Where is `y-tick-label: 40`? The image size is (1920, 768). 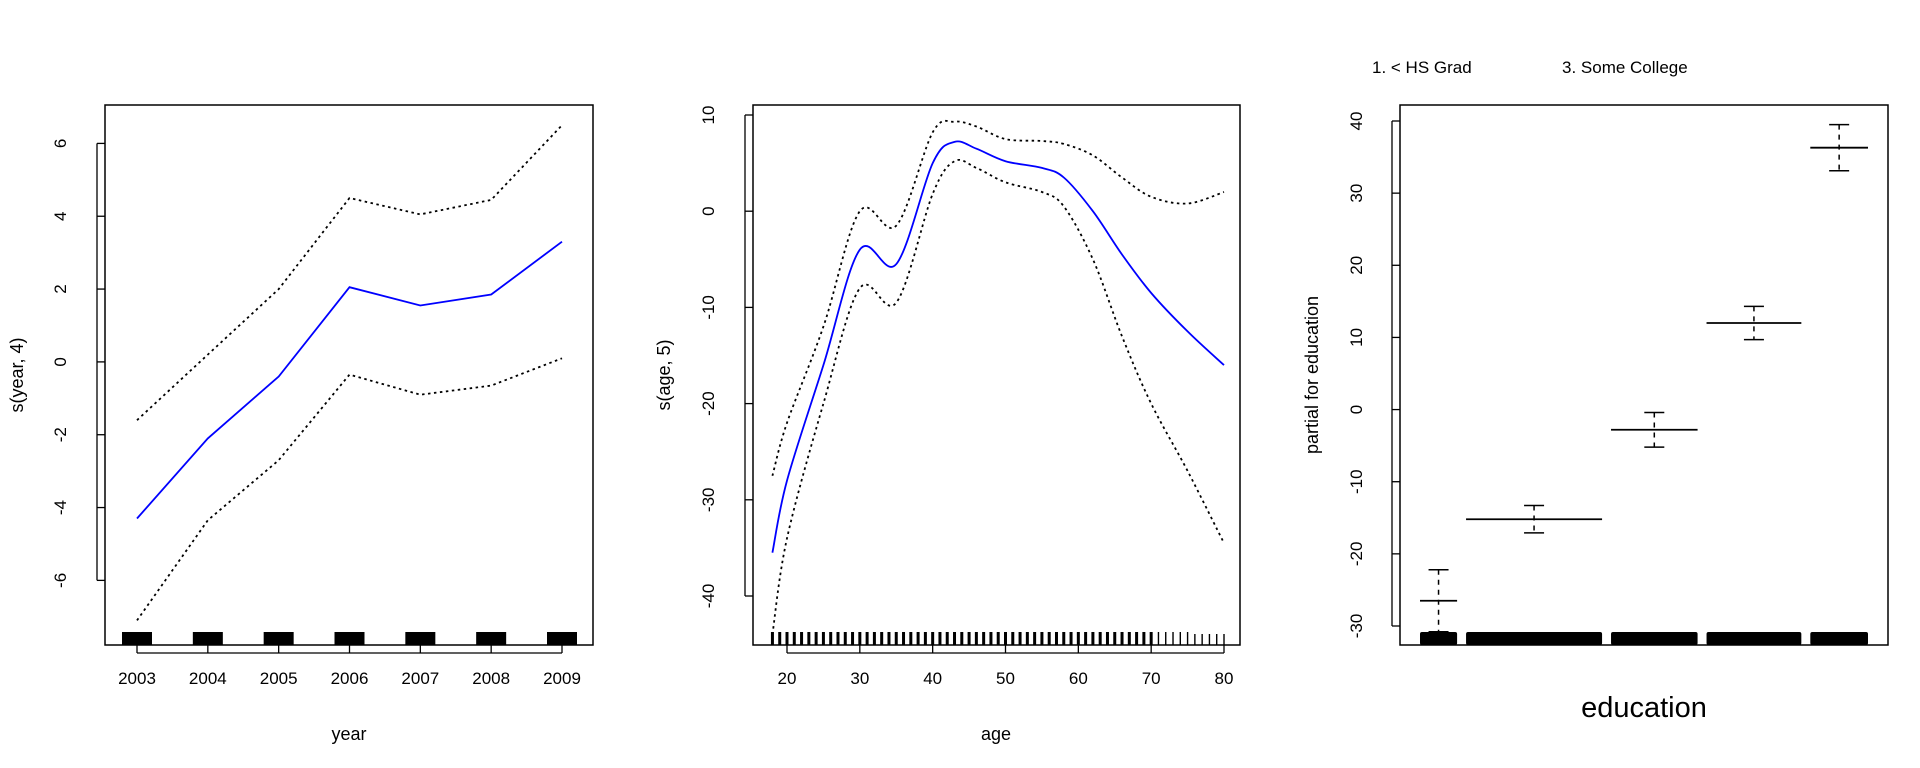
y-tick-label: 40 is located at coordinates (1356, 121).